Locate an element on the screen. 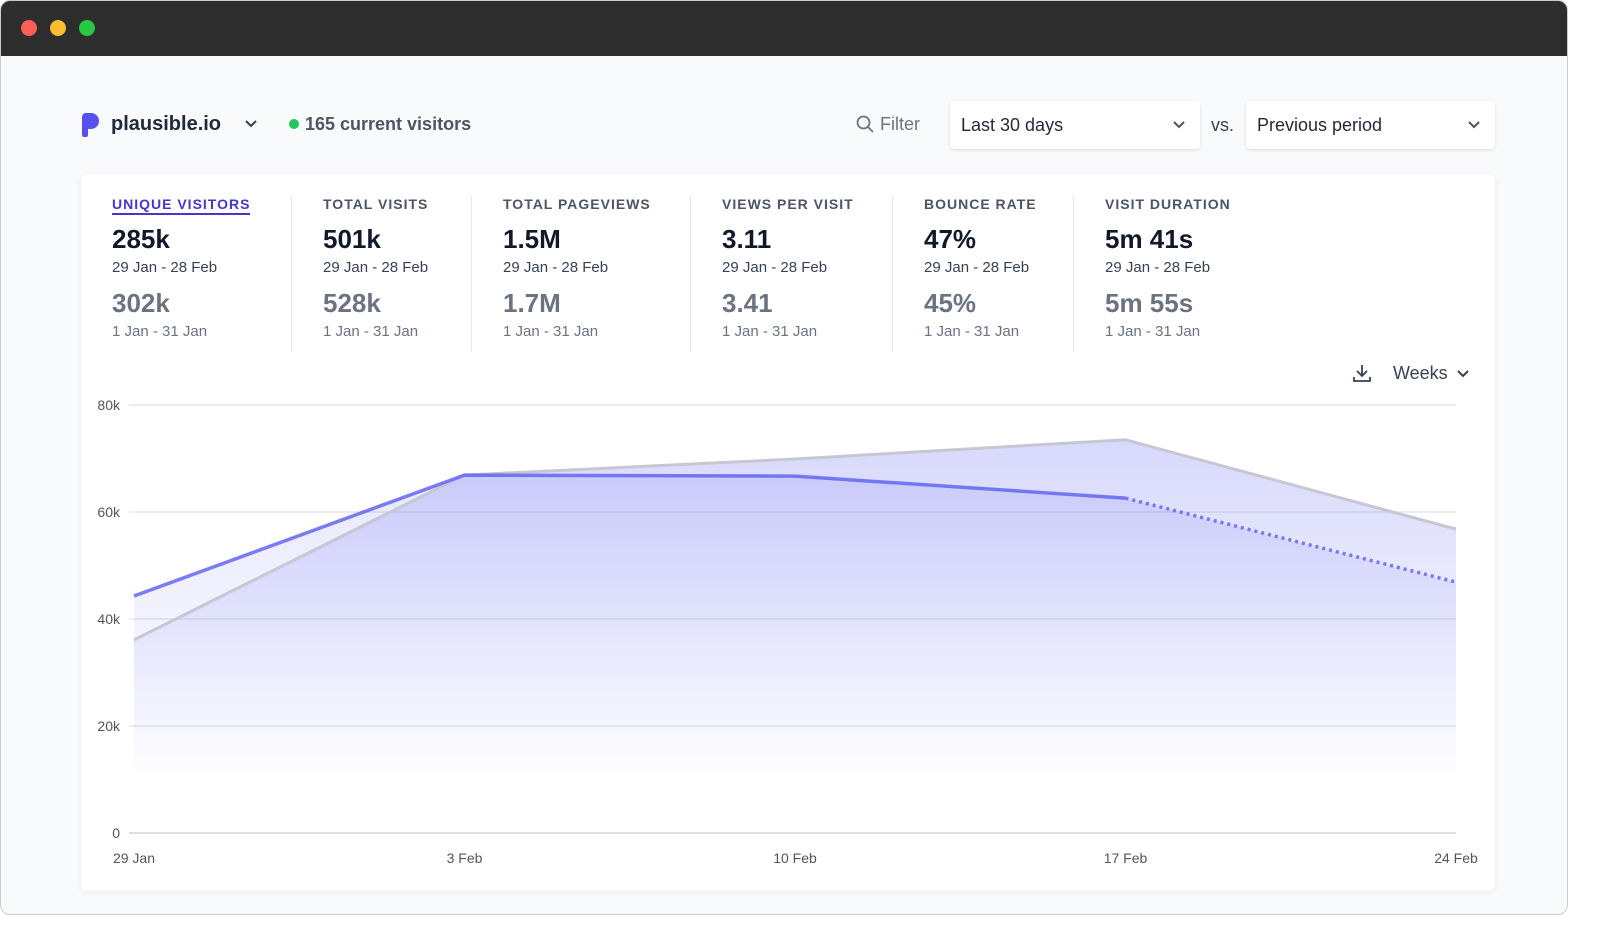 This screenshot has width=1600, height=934. interval-value: Weeks is located at coordinates (1420, 373).